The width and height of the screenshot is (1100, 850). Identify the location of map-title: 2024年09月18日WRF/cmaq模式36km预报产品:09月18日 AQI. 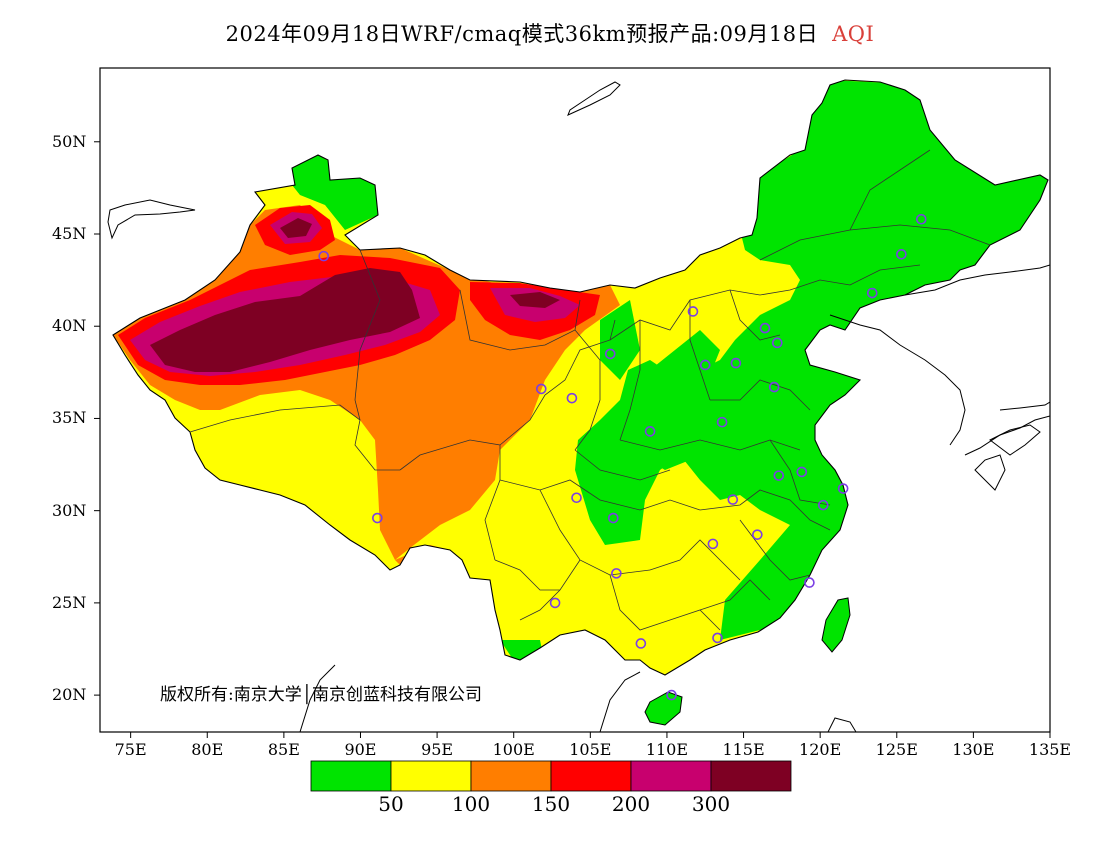
(550, 33).